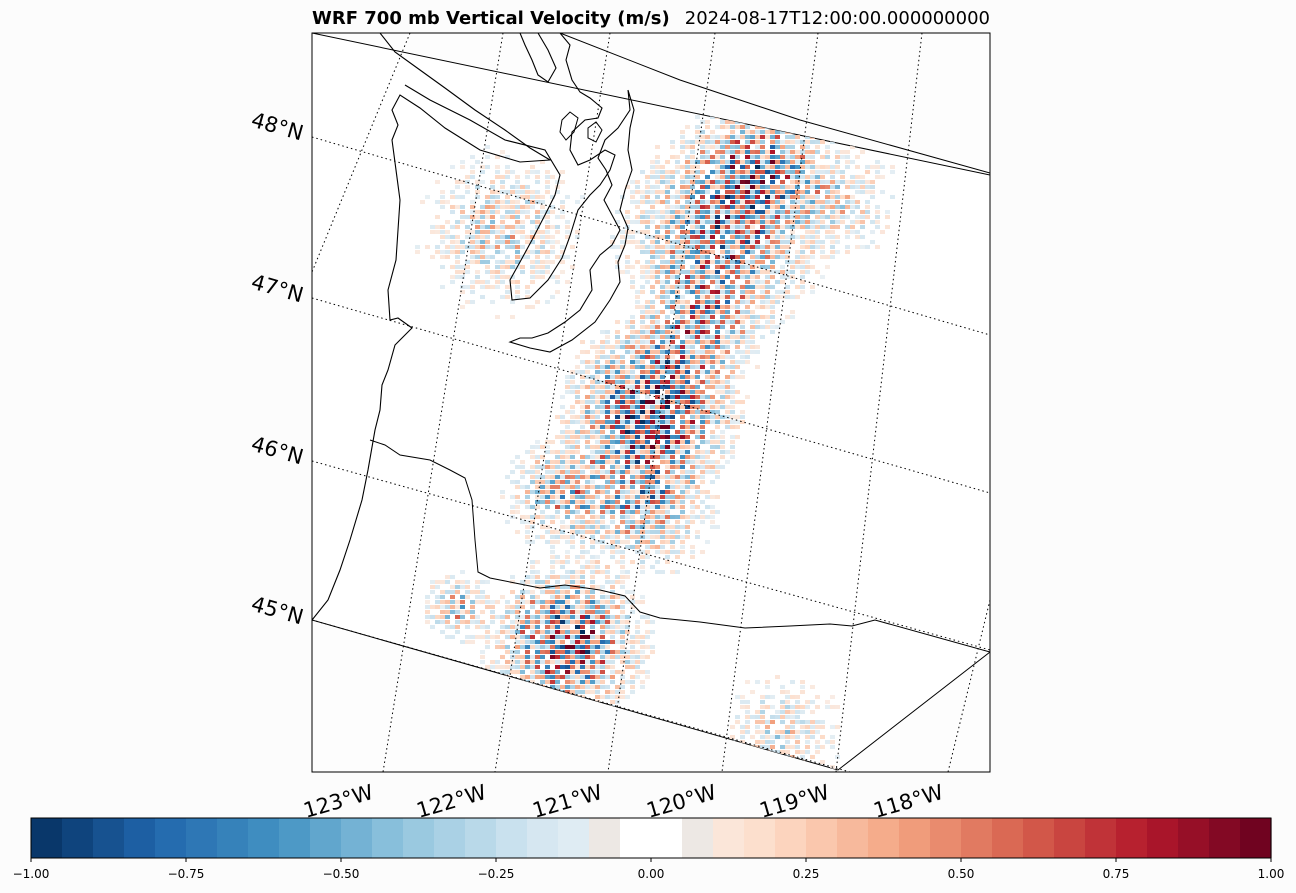 The height and width of the screenshot is (893, 1296). I want to click on colorbar-level, so click(667, 838).